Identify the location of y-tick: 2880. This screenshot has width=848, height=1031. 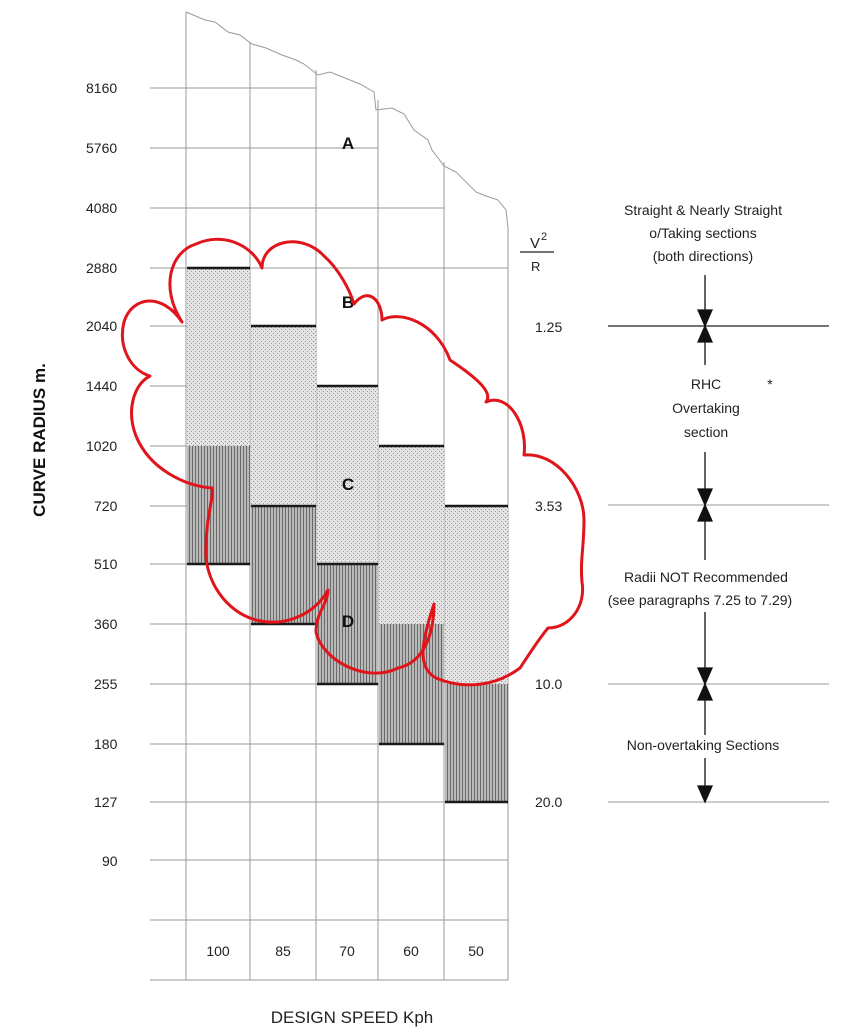
(101, 268).